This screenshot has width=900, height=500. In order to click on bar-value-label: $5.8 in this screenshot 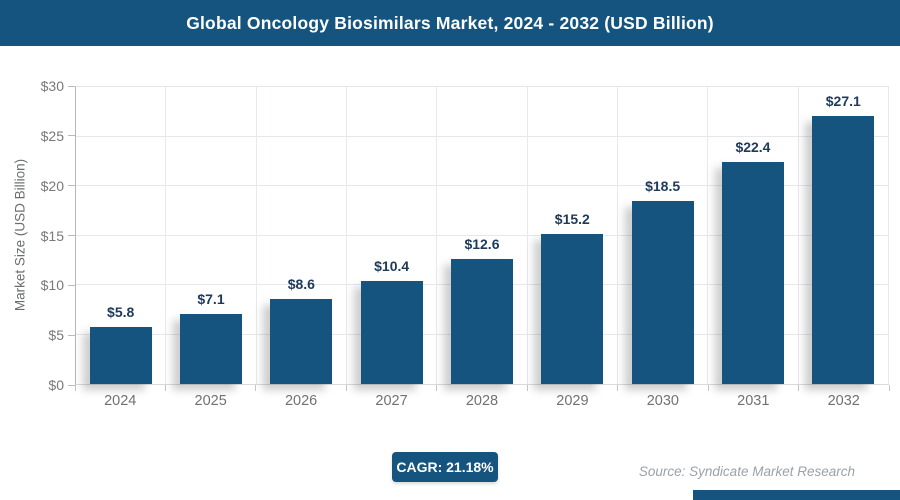, I will do `click(121, 311)`.